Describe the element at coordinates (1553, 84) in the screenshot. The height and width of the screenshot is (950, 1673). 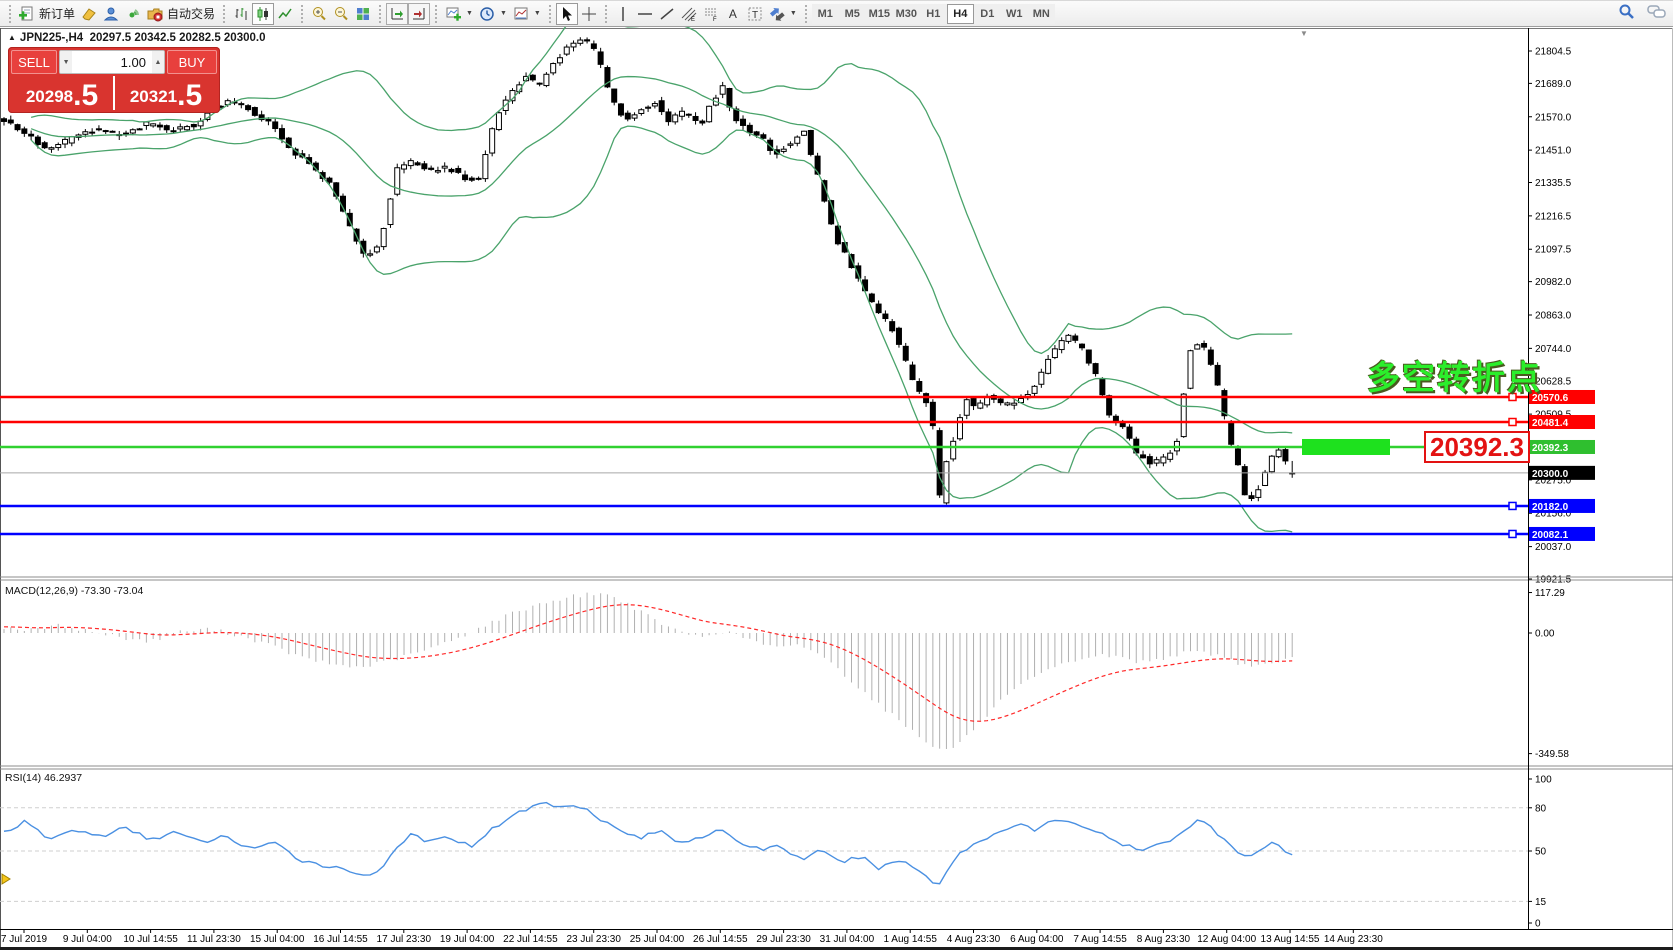
I see `svg-text: 21689.0` at that location.